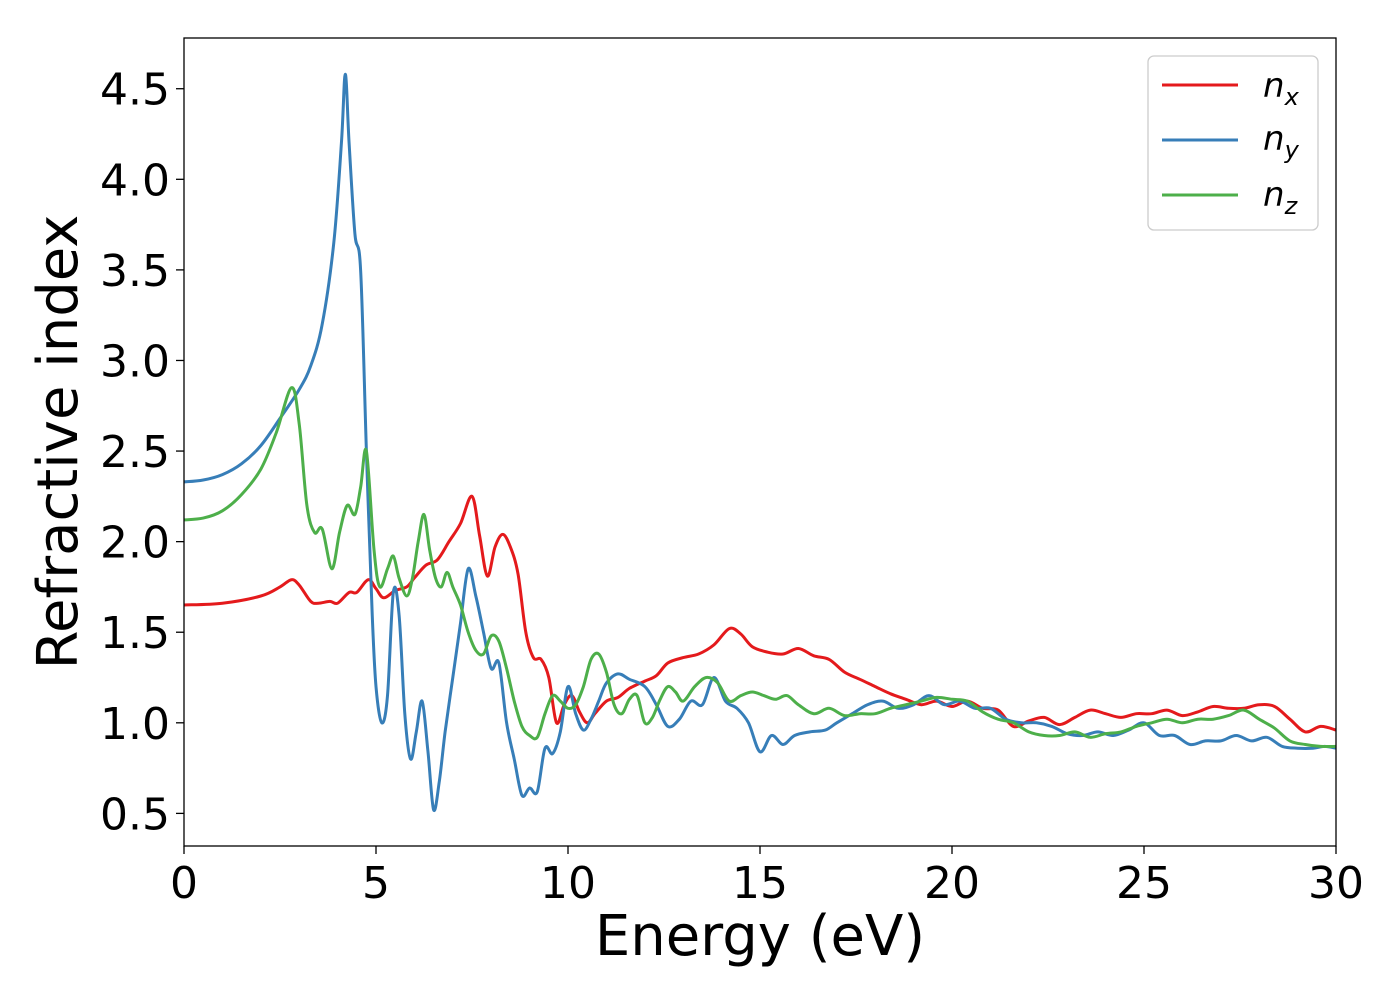 This screenshot has width=1400, height=1000. Describe the element at coordinates (1144, 883) in the screenshot. I see `x-tick-label: 25` at that location.